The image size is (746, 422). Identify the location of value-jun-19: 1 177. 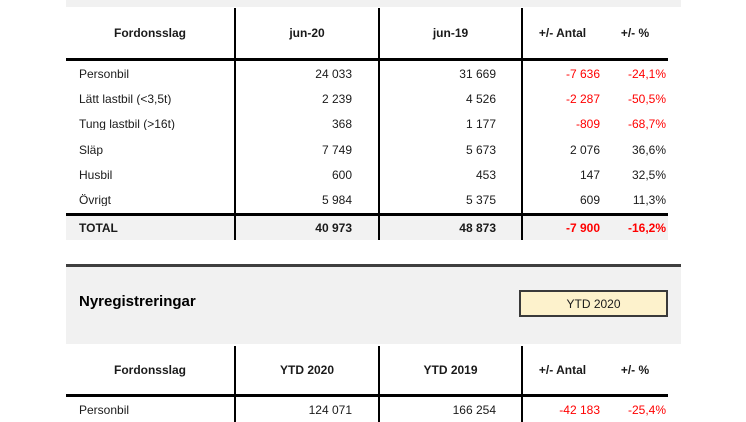
(449, 124).